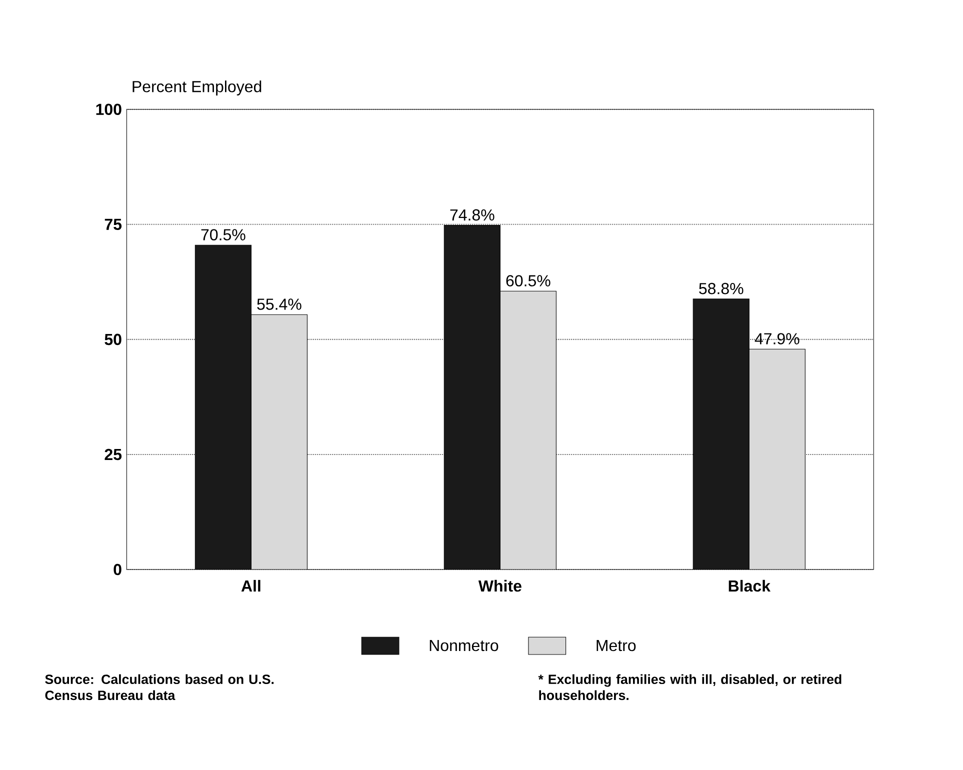 This screenshot has width=963, height=770. Describe the element at coordinates (197, 88) in the screenshot. I see `y-axis-title: Percent Employed` at that location.